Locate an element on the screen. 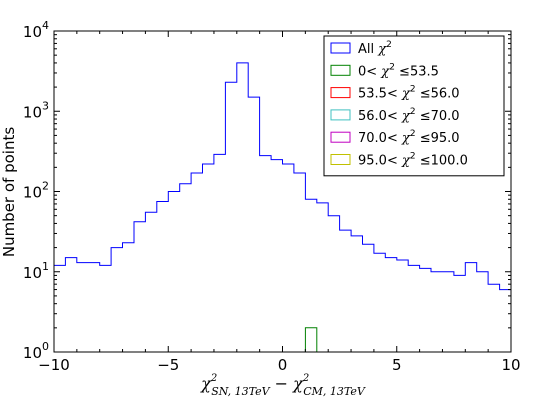 This screenshot has width=538, height=416. legend-box is located at coordinates (414, 106).